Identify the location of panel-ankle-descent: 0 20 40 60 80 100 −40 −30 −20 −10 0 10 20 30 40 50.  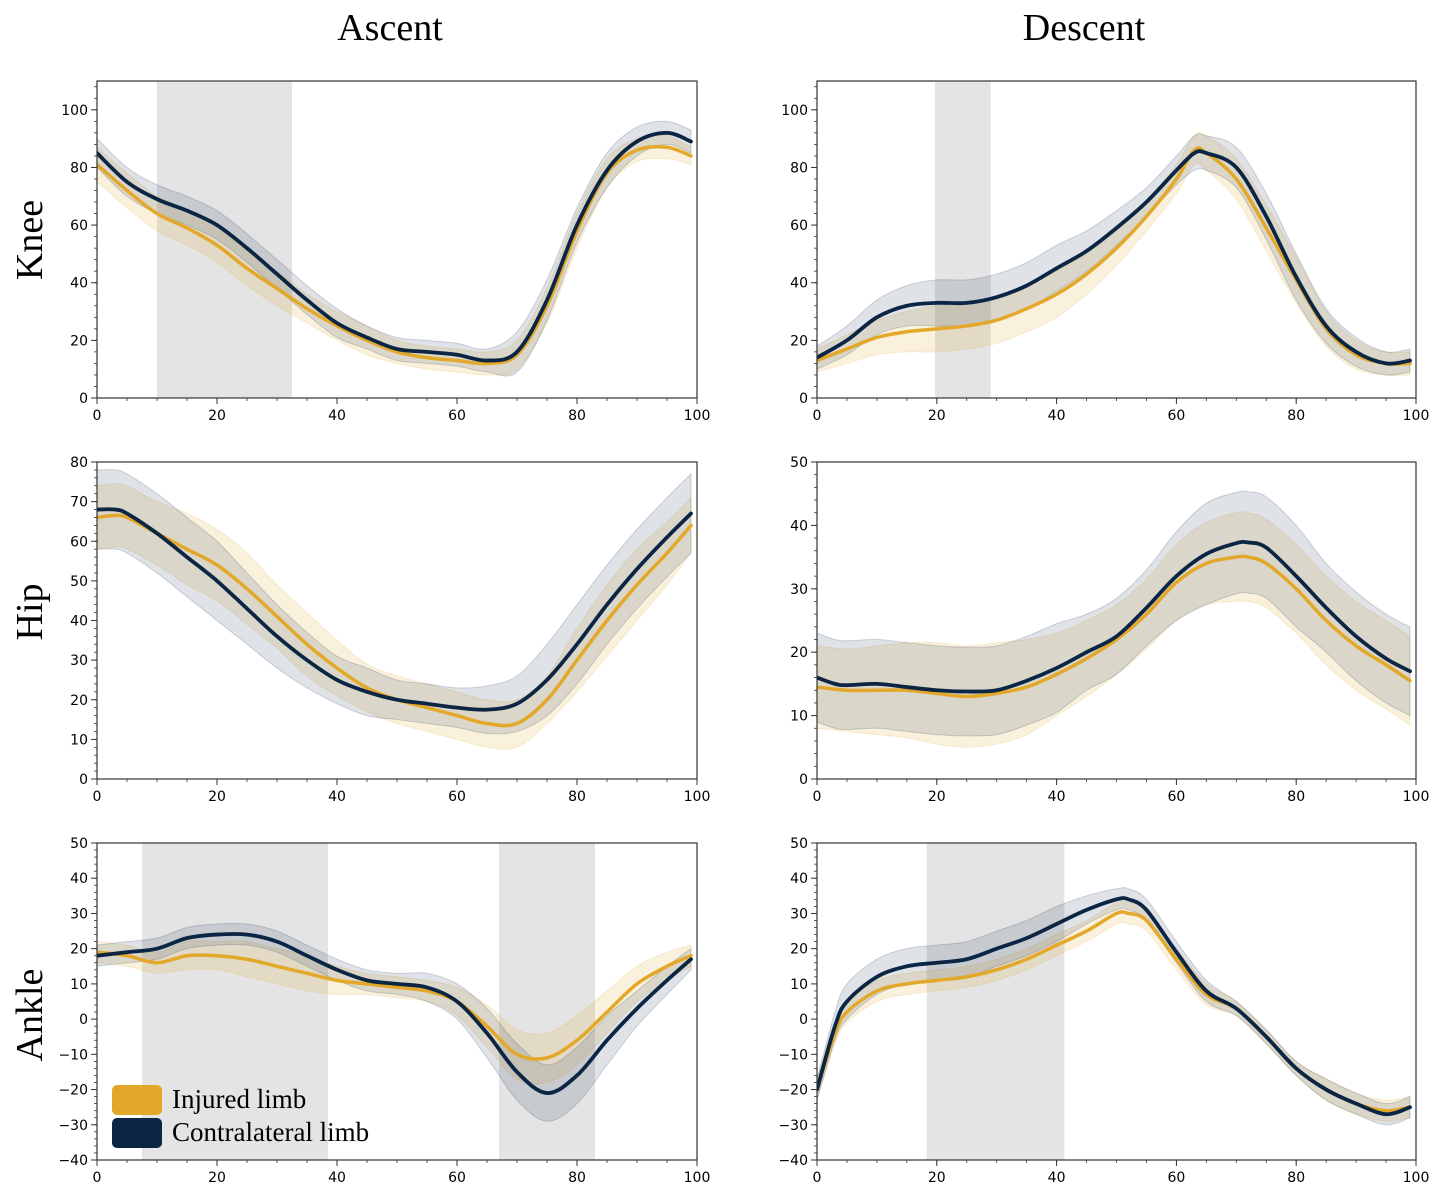
(1103, 1009).